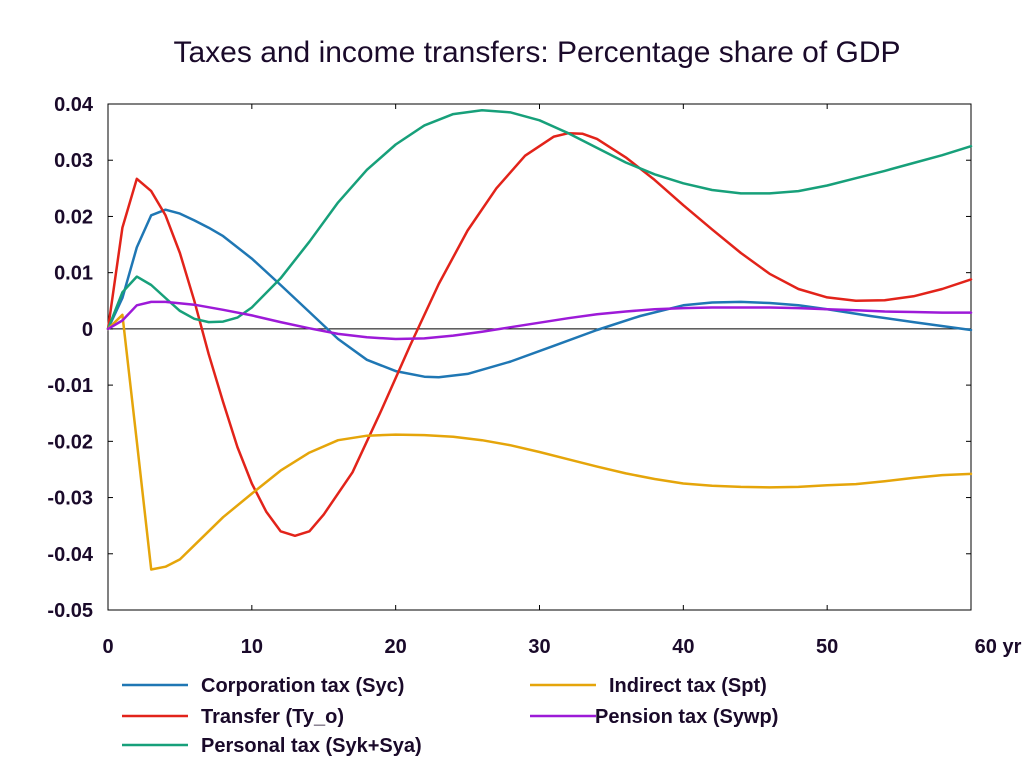 This screenshot has height=778, width=1024. What do you see at coordinates (311, 746) in the screenshot?
I see `legend-label: Personal tax (Syk+Sya)` at bounding box center [311, 746].